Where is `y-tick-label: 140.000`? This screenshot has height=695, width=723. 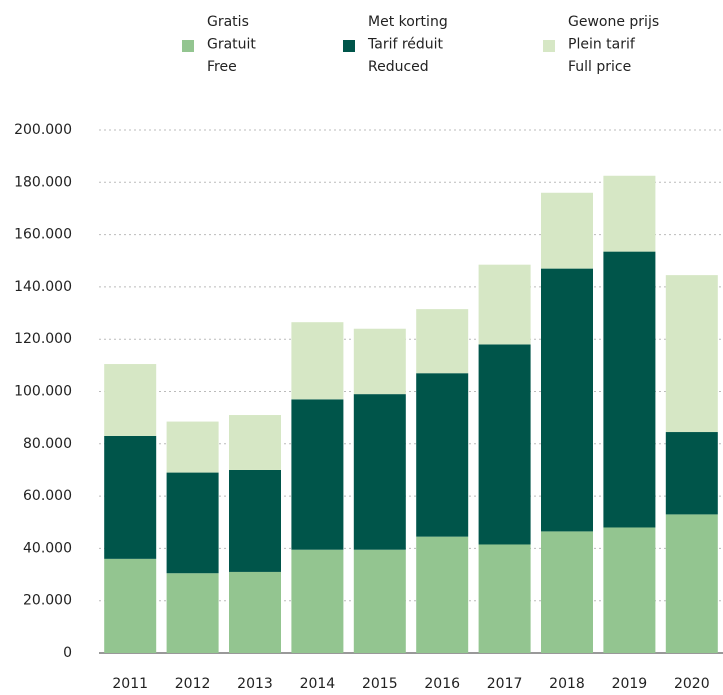
y-tick-label: 140.000 is located at coordinates (43, 287).